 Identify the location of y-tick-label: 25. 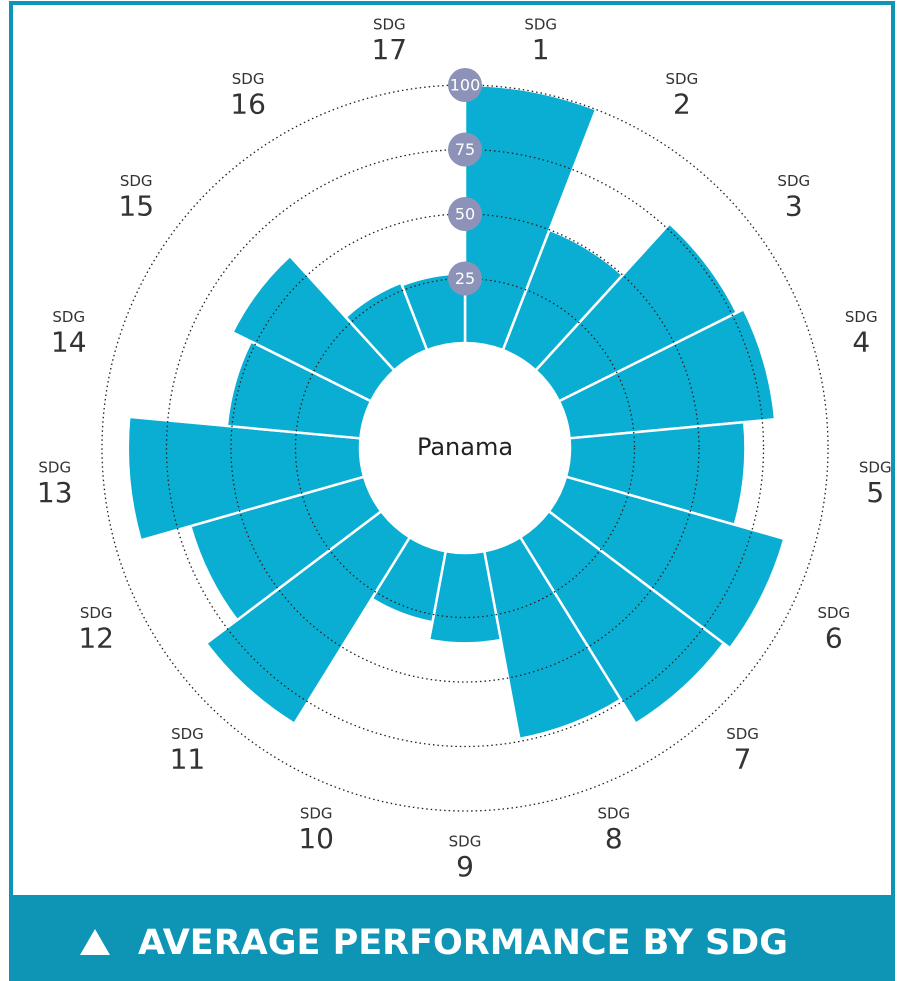
(465, 278).